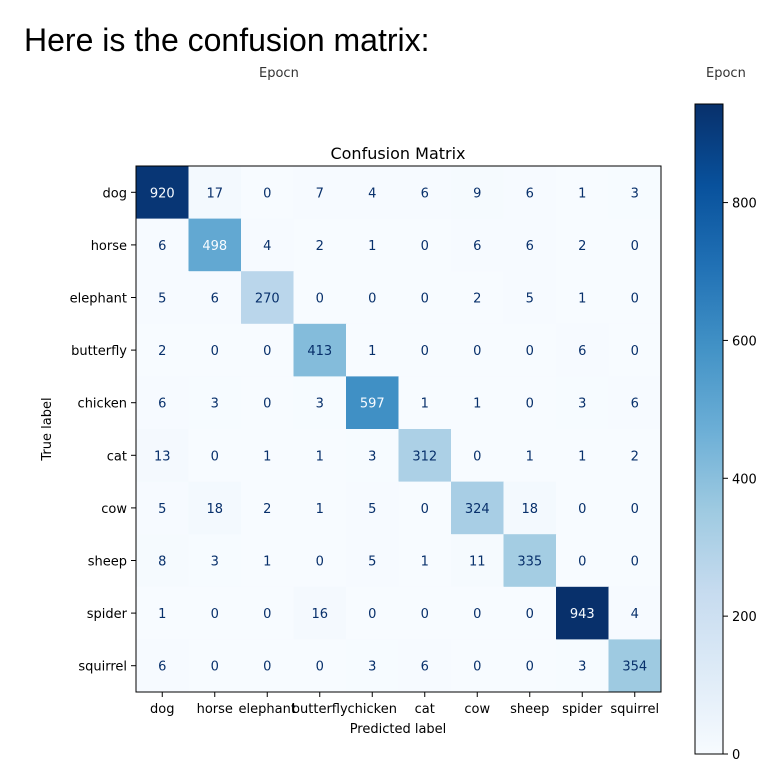  What do you see at coordinates (398, 729) in the screenshot?
I see `x-axis-label: Predicted label` at bounding box center [398, 729].